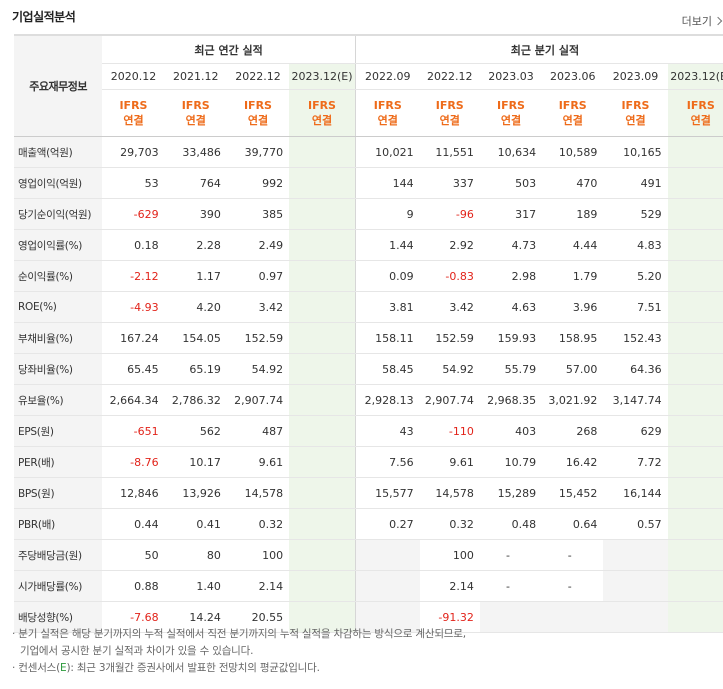 The height and width of the screenshot is (689, 723). Describe the element at coordinates (511, 493) in the screenshot. I see `table-cell: 15,289` at that location.